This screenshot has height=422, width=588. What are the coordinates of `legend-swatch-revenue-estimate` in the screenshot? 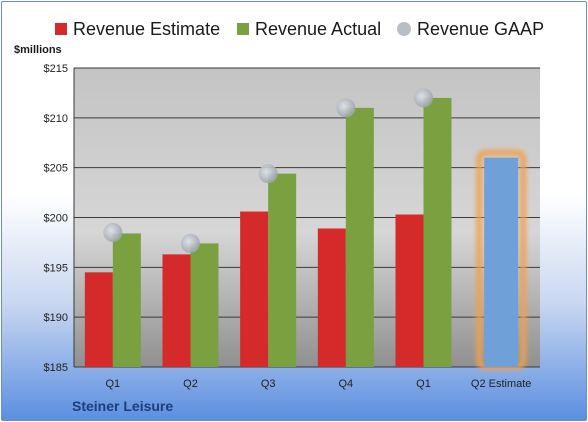 It's located at (61, 29).